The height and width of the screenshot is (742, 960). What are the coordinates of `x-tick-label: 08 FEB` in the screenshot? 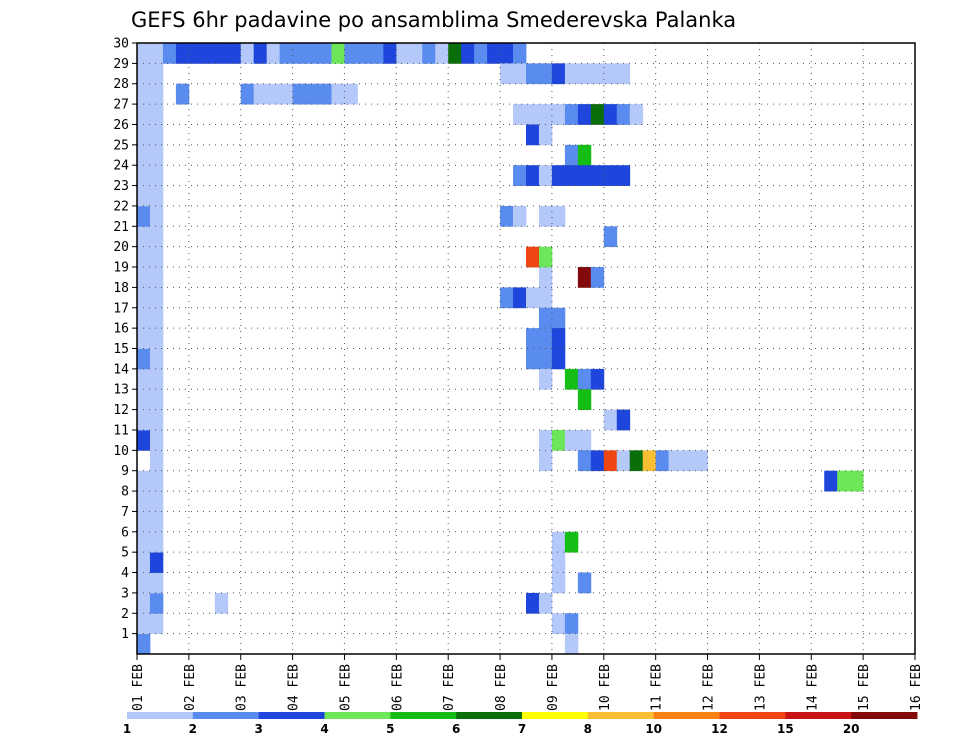 It's located at (501, 687).